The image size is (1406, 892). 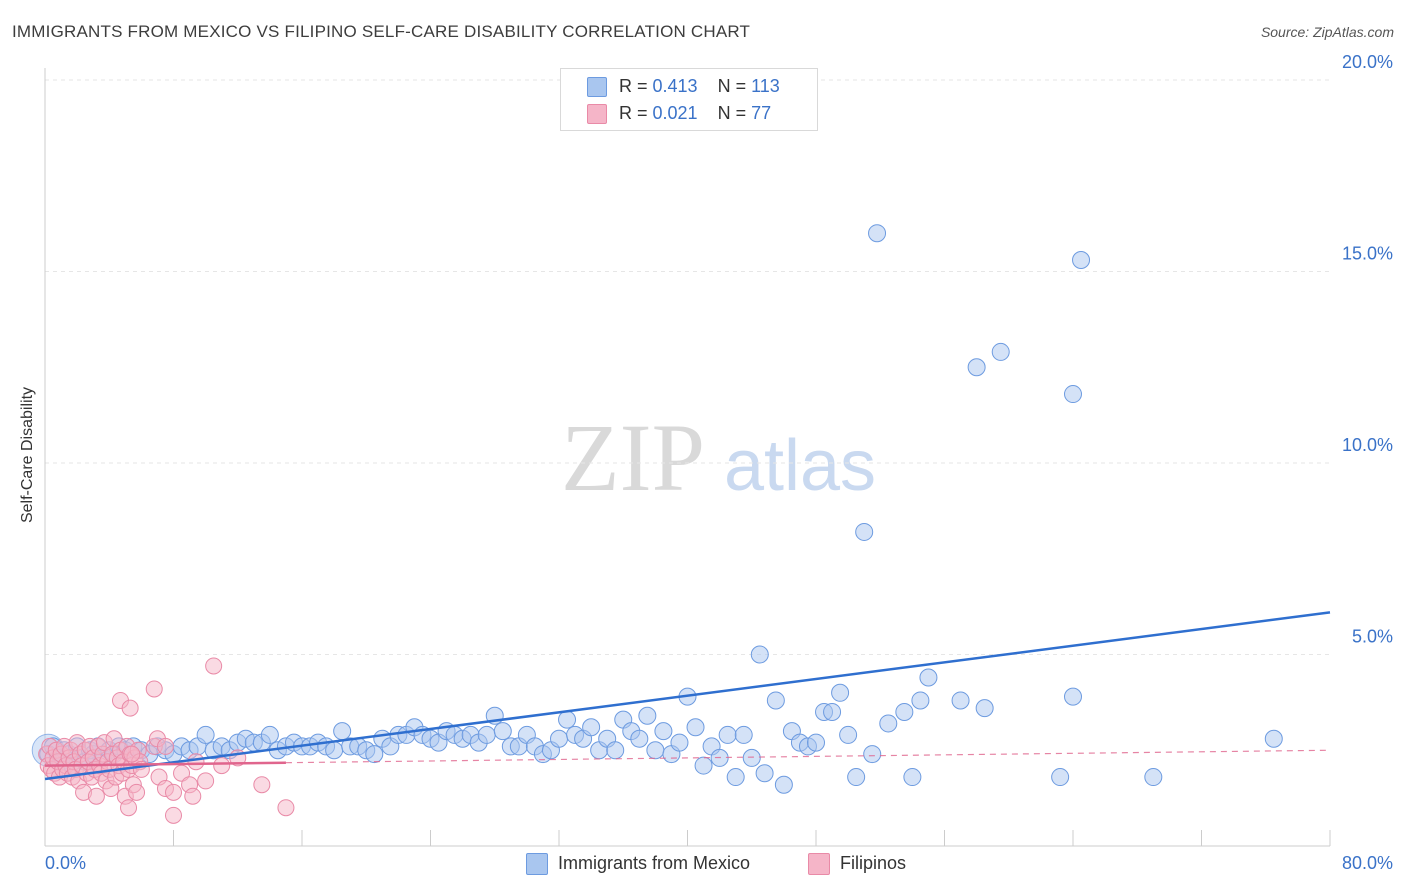 What do you see at coordinates (873, 863) in the screenshot?
I see `bottom-legend-label-filipinos: Filipinos` at bounding box center [873, 863].